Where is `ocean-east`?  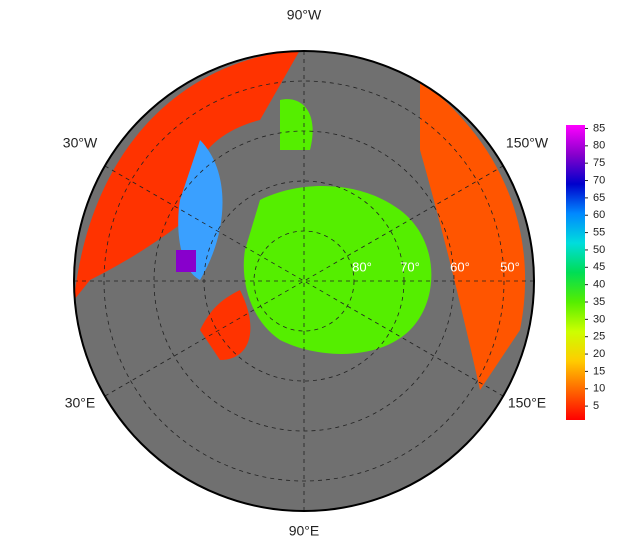 ocean-east is located at coordinates (473, 235).